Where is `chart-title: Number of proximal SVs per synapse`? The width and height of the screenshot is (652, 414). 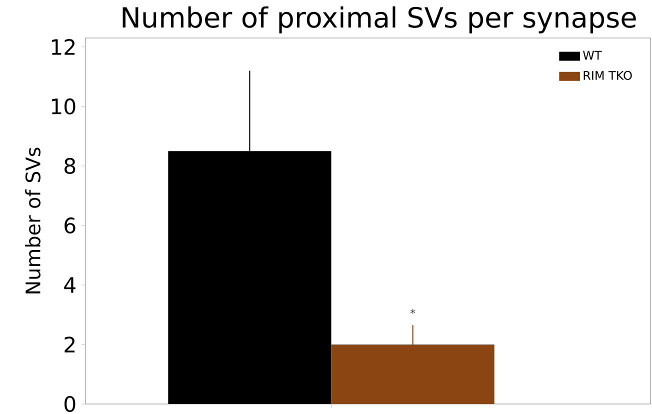
chart-title: Number of proximal SVs per synapse is located at coordinates (379, 20).